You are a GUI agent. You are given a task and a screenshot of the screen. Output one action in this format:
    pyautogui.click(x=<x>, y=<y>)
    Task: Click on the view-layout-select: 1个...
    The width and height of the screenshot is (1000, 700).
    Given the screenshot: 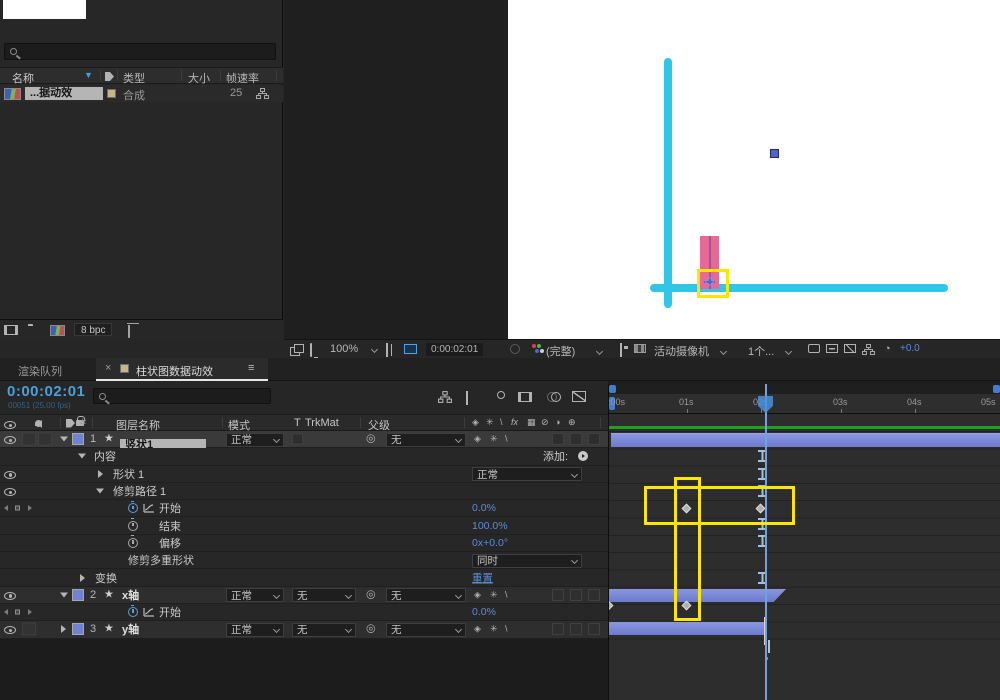 What is the action you would take?
    pyautogui.click(x=770, y=351)
    